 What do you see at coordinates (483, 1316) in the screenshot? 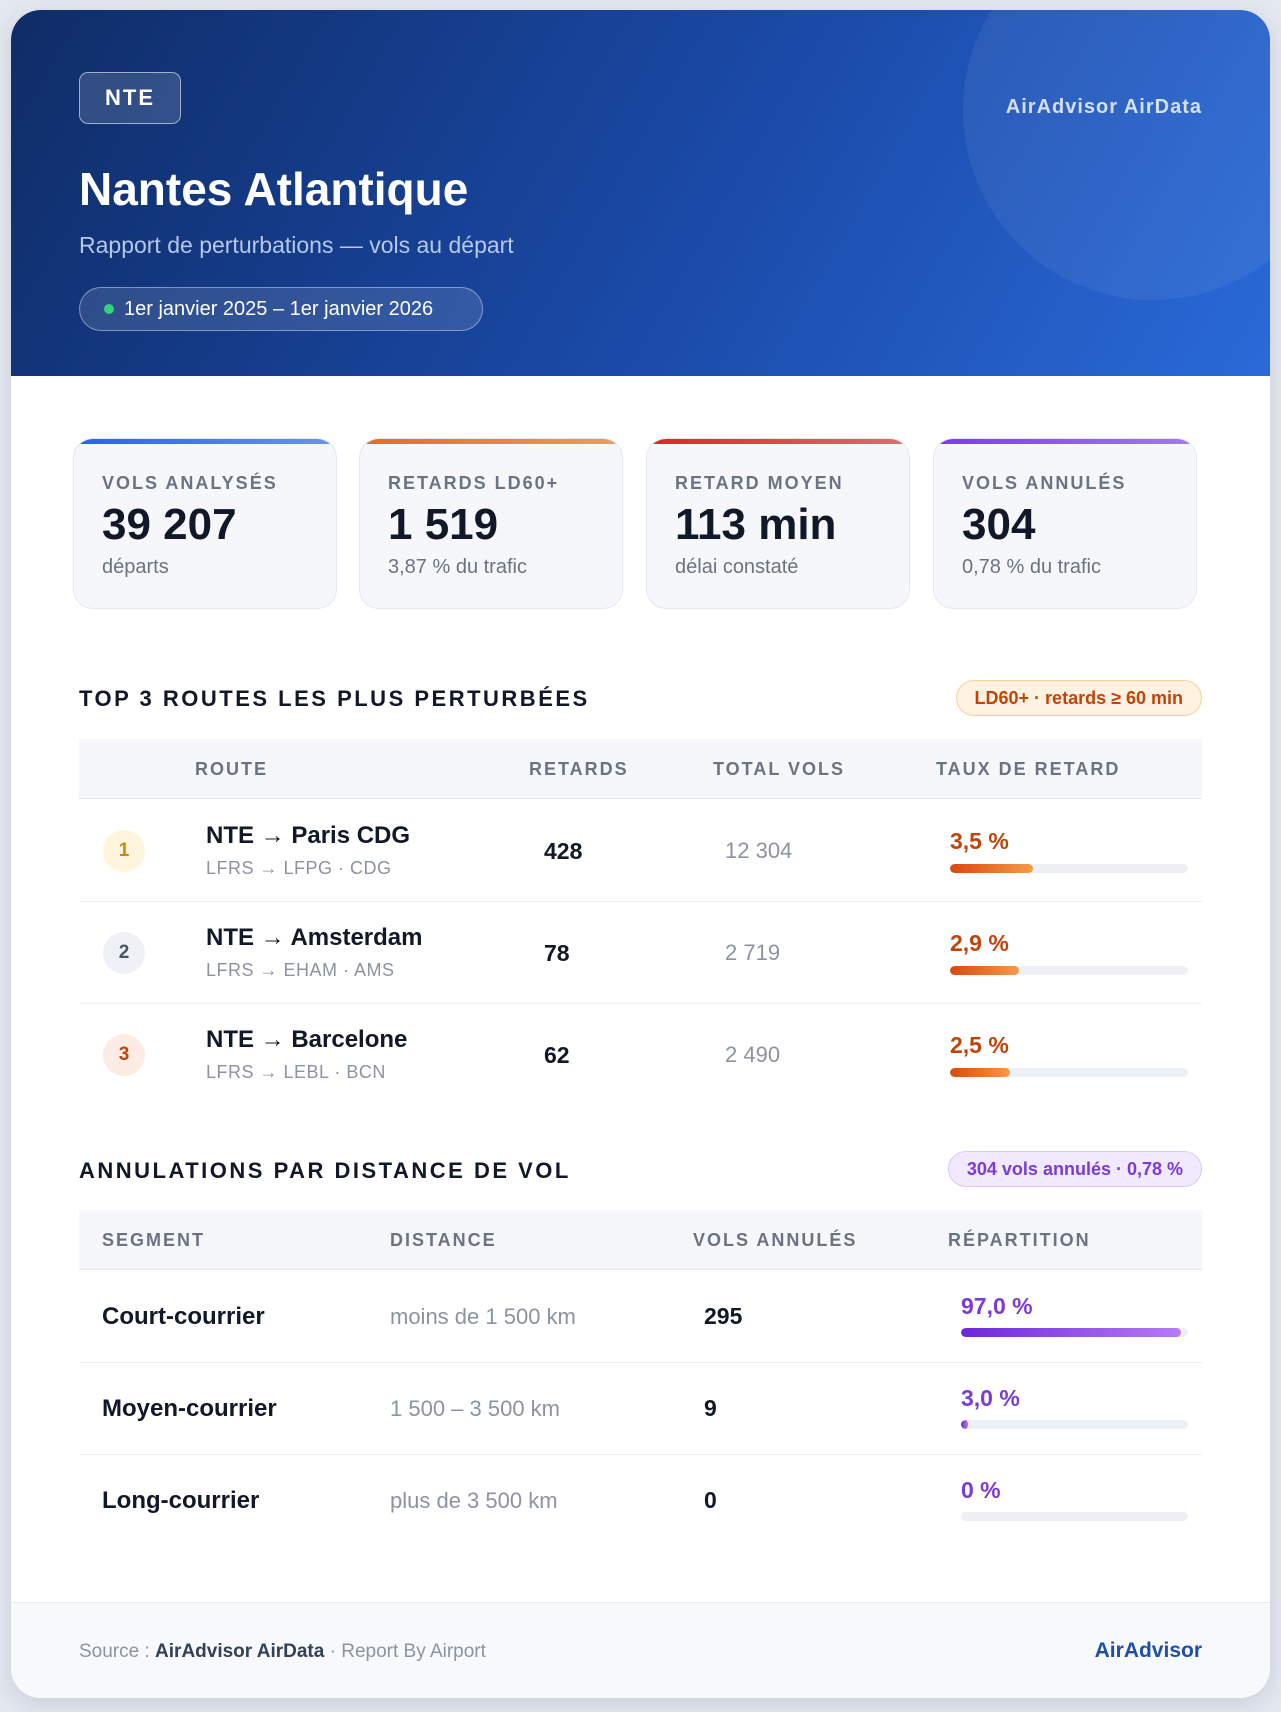
I see `segment-distance: moins de 1 500 km` at bounding box center [483, 1316].